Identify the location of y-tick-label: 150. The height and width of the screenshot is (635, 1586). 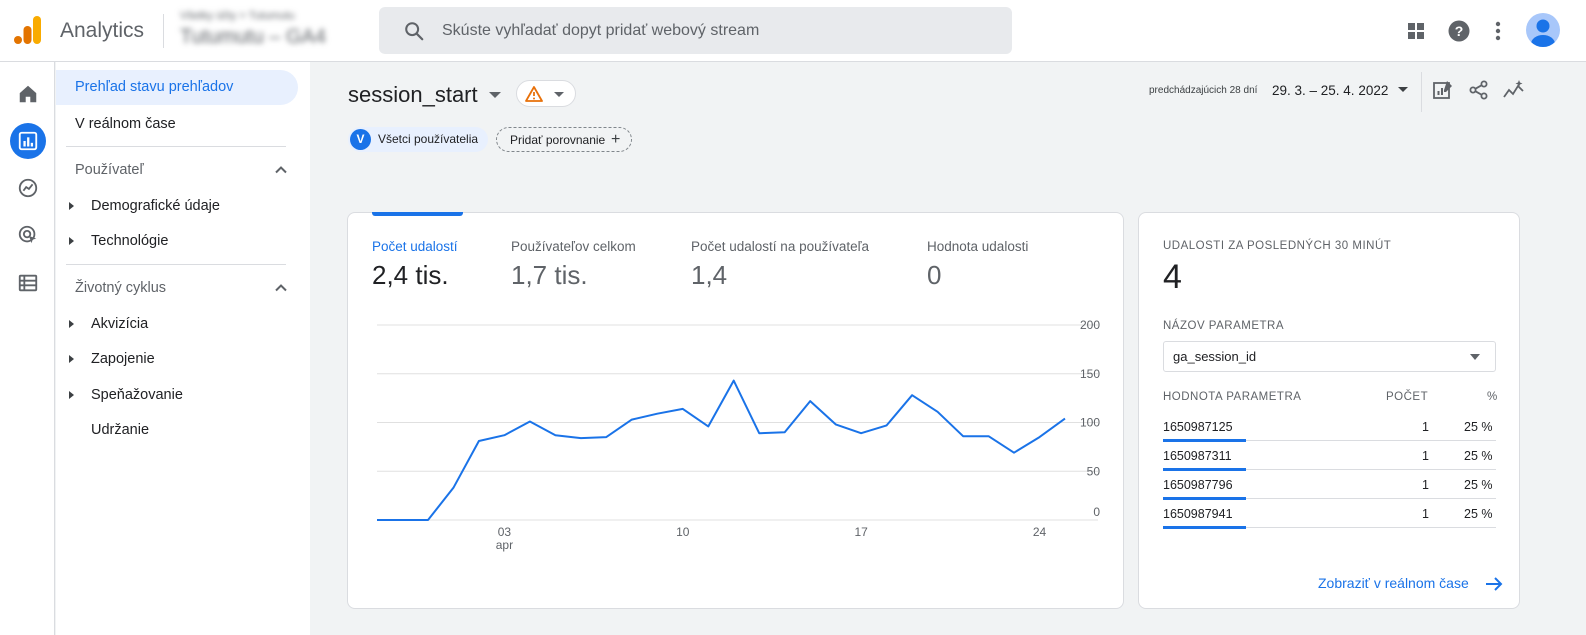
(1090, 374).